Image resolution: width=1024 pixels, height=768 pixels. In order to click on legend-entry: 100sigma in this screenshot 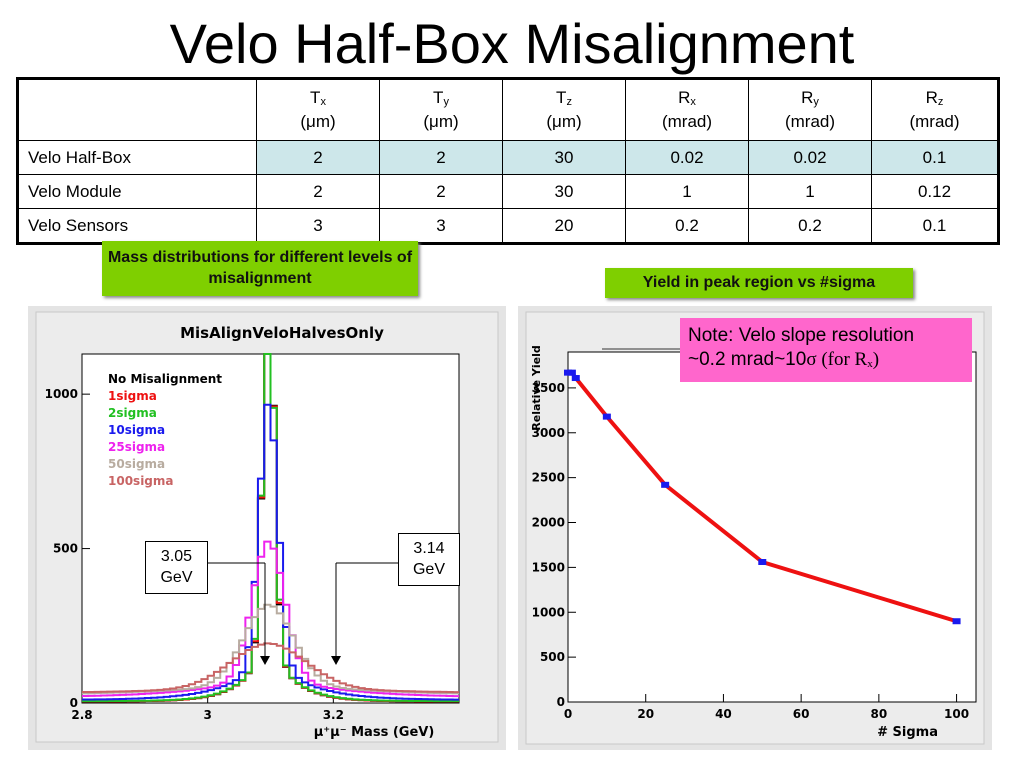, I will do `click(141, 481)`.